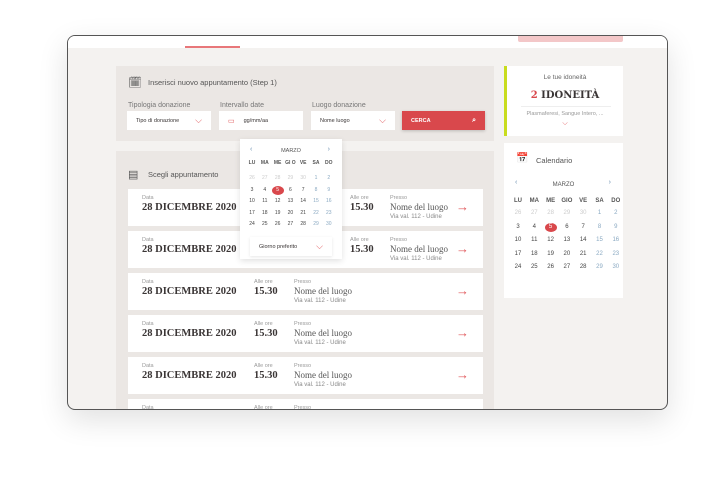  What do you see at coordinates (291, 246) in the screenshot?
I see `preferred-day-select: Giorno preferito ⌵` at bounding box center [291, 246].